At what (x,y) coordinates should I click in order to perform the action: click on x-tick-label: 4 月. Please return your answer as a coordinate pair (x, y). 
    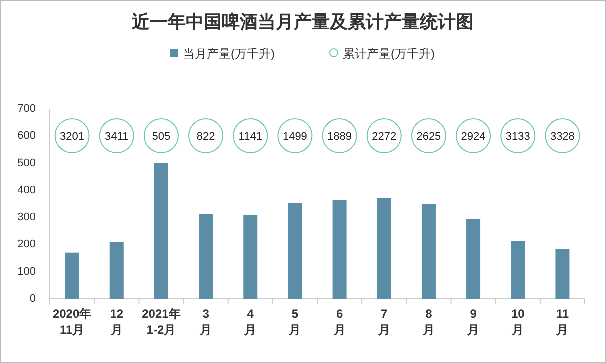
    Looking at the image, I should click on (250, 322).